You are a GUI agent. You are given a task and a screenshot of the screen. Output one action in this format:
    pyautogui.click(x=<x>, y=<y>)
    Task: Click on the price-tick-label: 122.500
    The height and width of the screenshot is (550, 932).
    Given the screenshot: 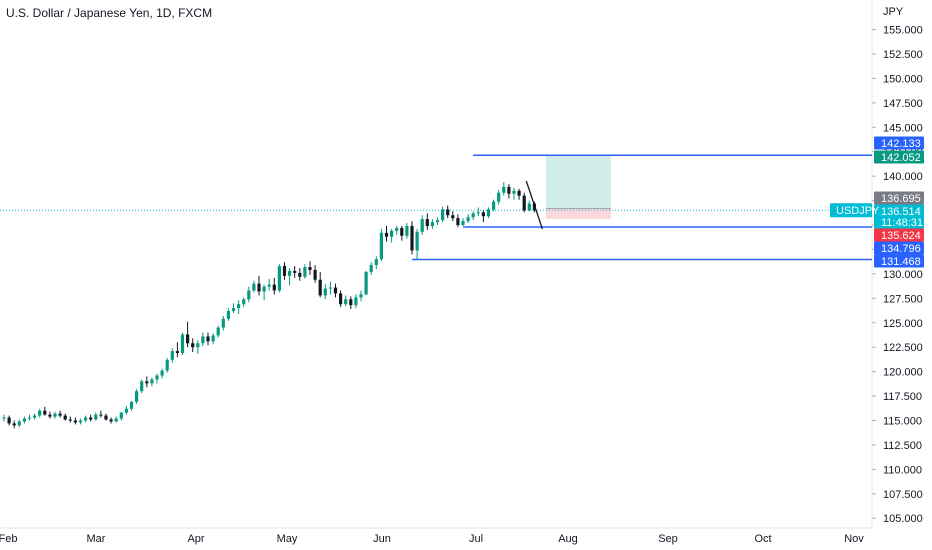 What is the action you would take?
    pyautogui.click(x=903, y=348)
    